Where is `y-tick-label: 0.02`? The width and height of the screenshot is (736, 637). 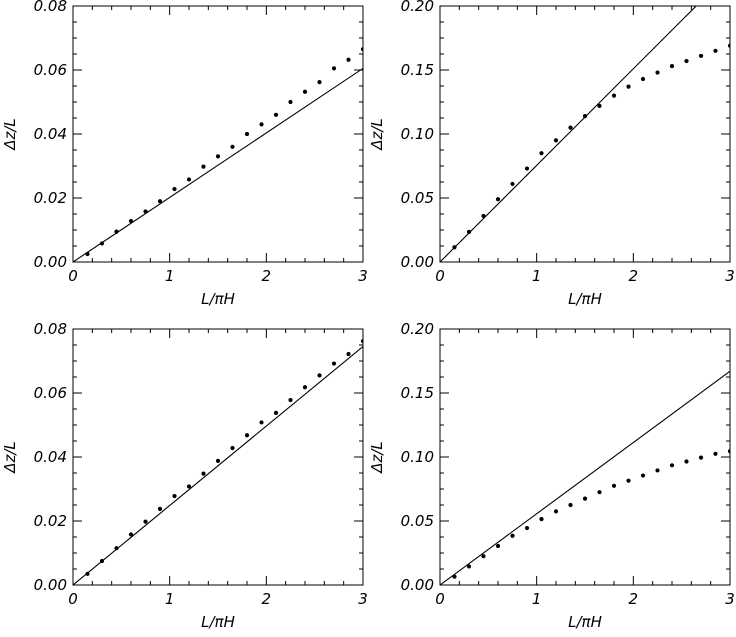
y-tick-label: 0.02 is located at coordinates (50, 198).